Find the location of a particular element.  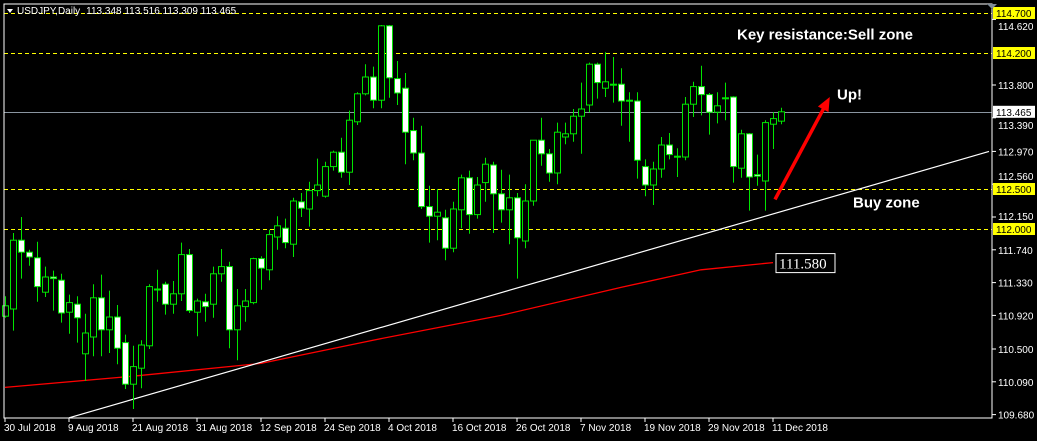

level-price-label: 114.700 is located at coordinates (1014, 14).